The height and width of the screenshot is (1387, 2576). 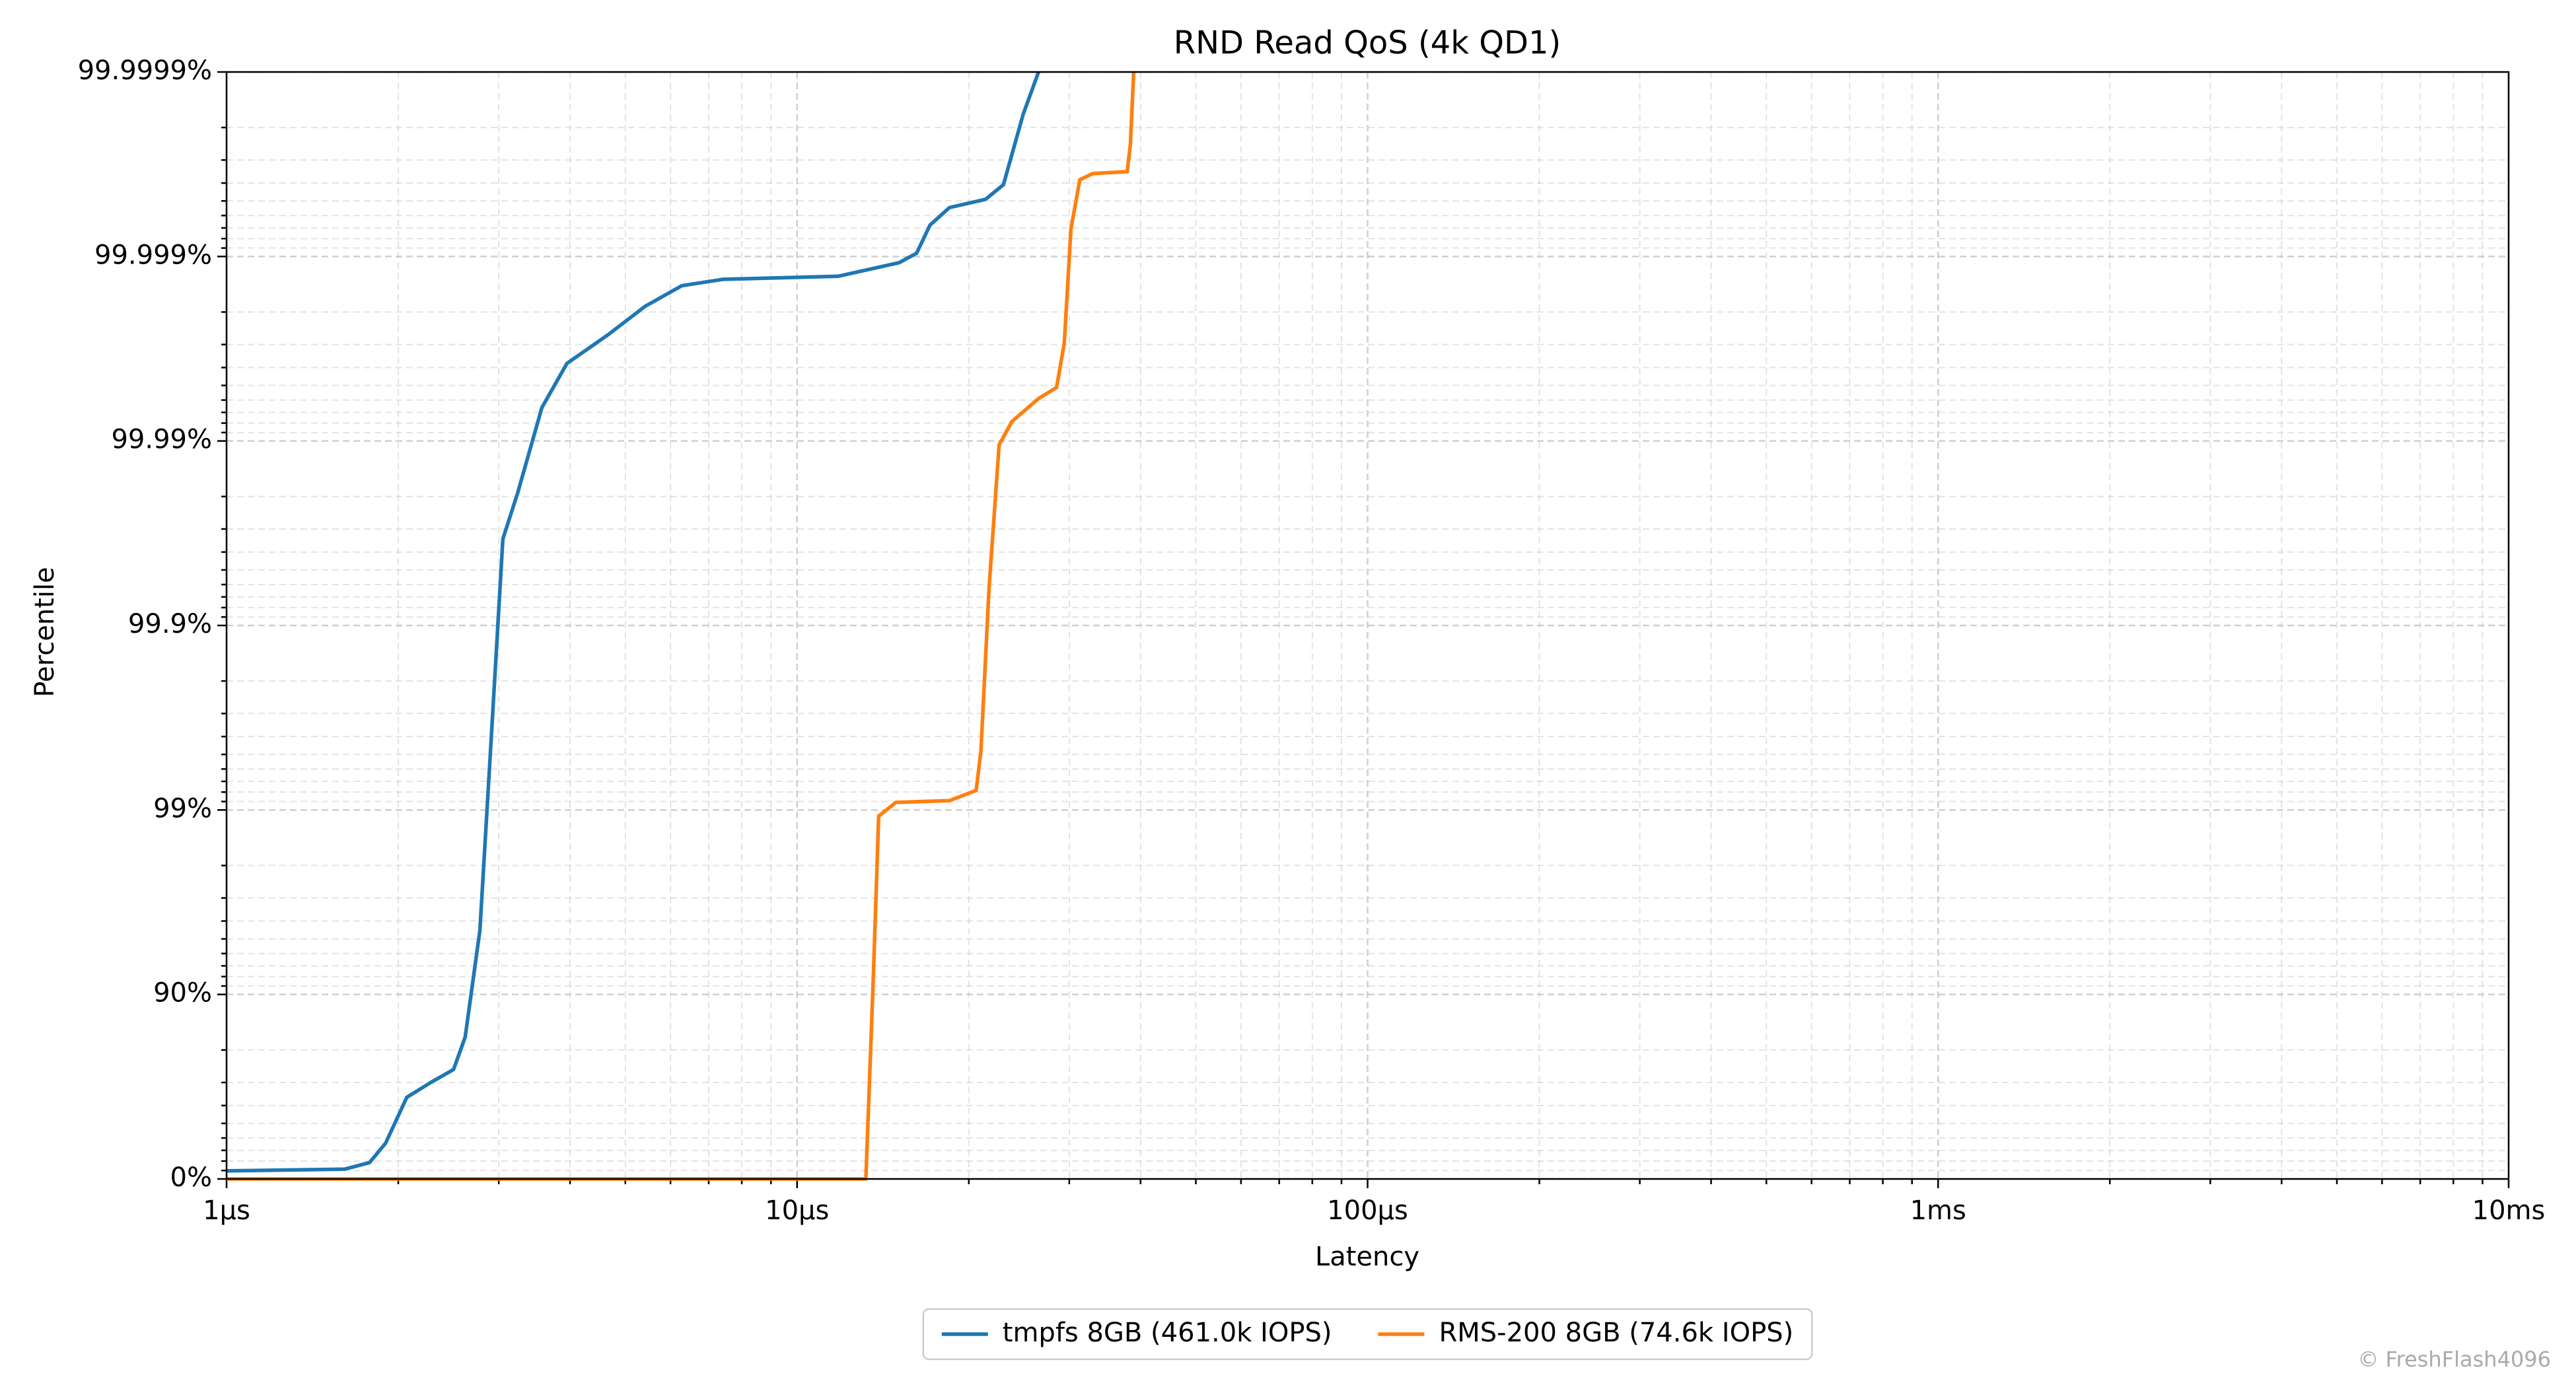 What do you see at coordinates (170, 624) in the screenshot?
I see `y-tick-label: 99.9%` at bounding box center [170, 624].